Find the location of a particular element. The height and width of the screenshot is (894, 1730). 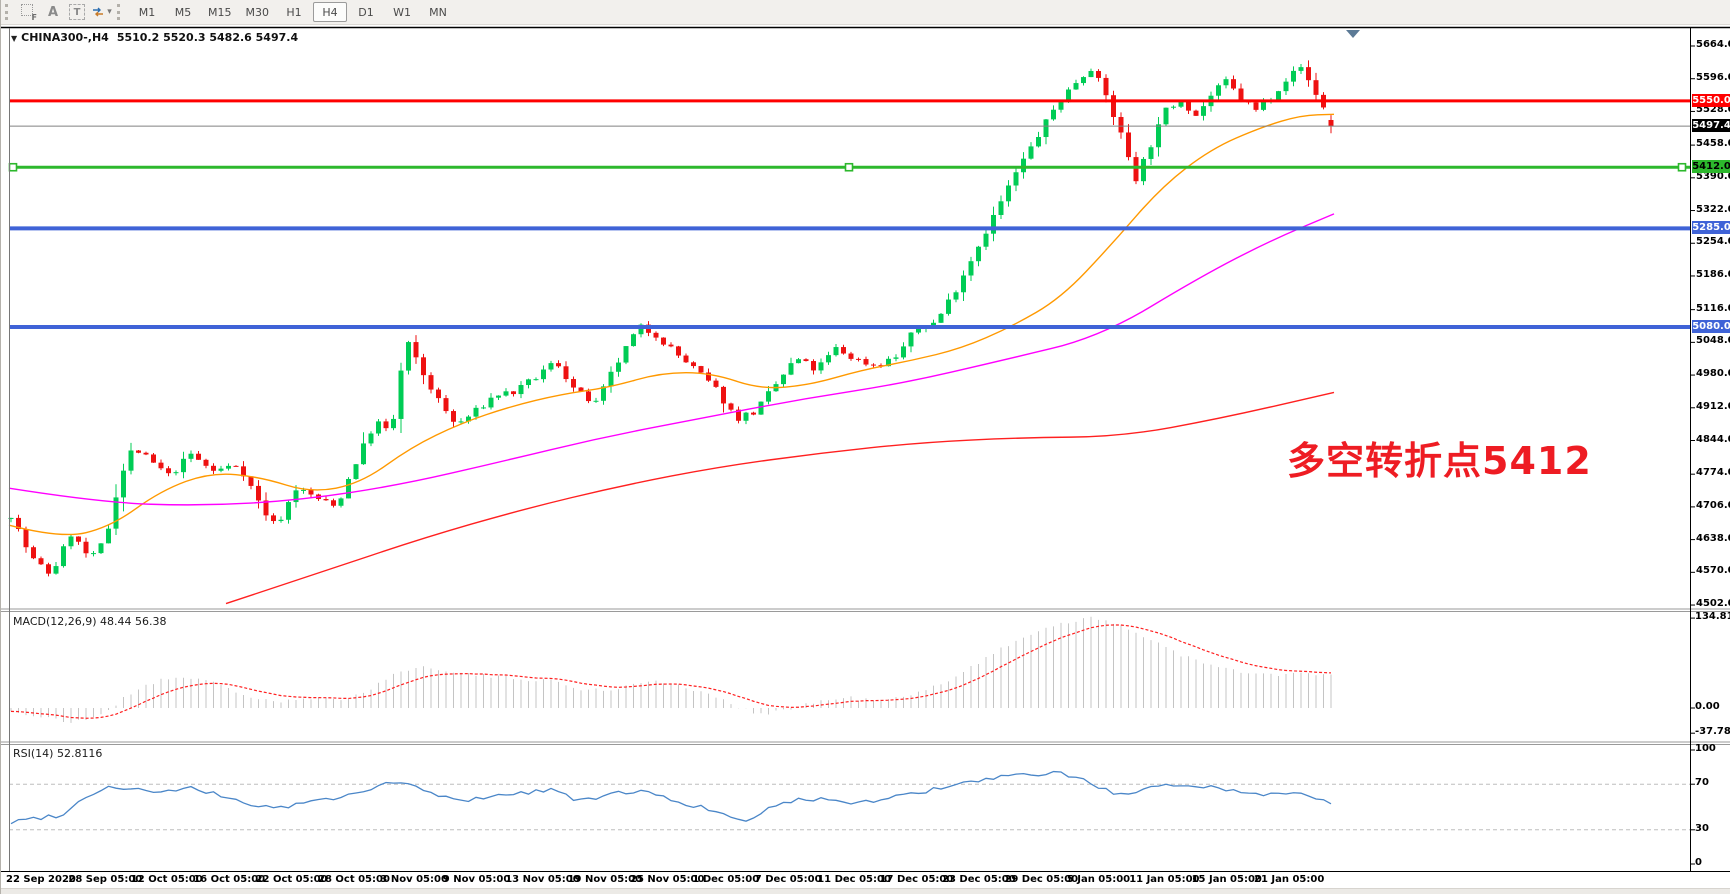

timeframe-button-H4: H4 is located at coordinates (330, 12).